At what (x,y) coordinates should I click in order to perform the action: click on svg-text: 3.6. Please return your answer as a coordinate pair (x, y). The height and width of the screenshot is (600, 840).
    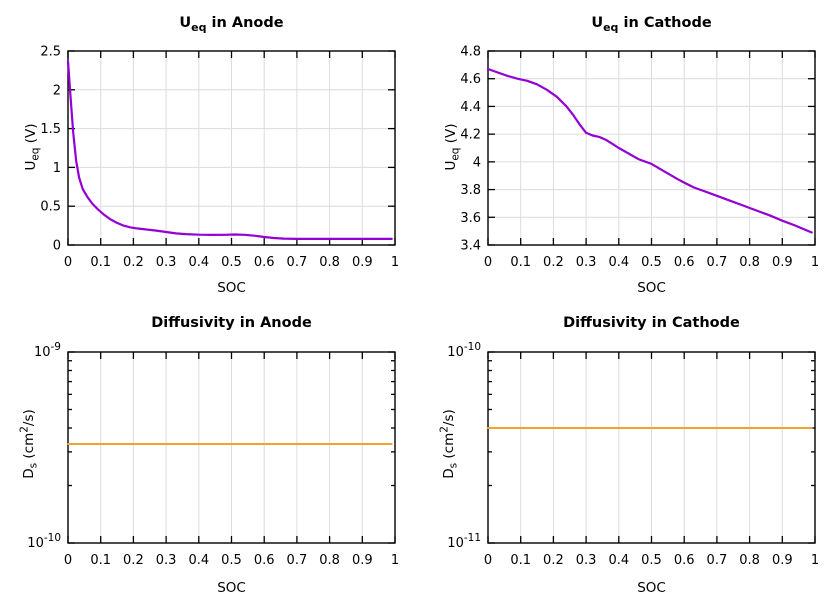
    Looking at the image, I should click on (470, 218).